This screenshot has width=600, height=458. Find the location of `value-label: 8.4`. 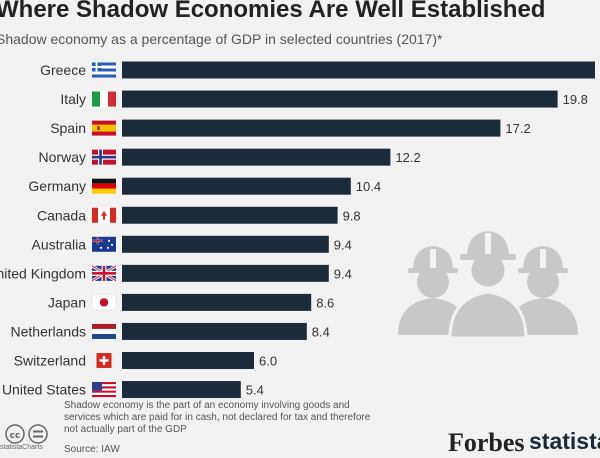

value-label: 8.4 is located at coordinates (321, 331).